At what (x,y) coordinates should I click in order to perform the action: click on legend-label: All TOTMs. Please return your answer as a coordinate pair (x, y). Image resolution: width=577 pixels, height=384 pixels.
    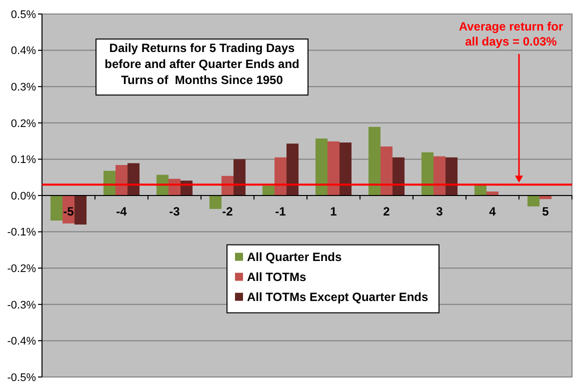
    Looking at the image, I should click on (276, 277).